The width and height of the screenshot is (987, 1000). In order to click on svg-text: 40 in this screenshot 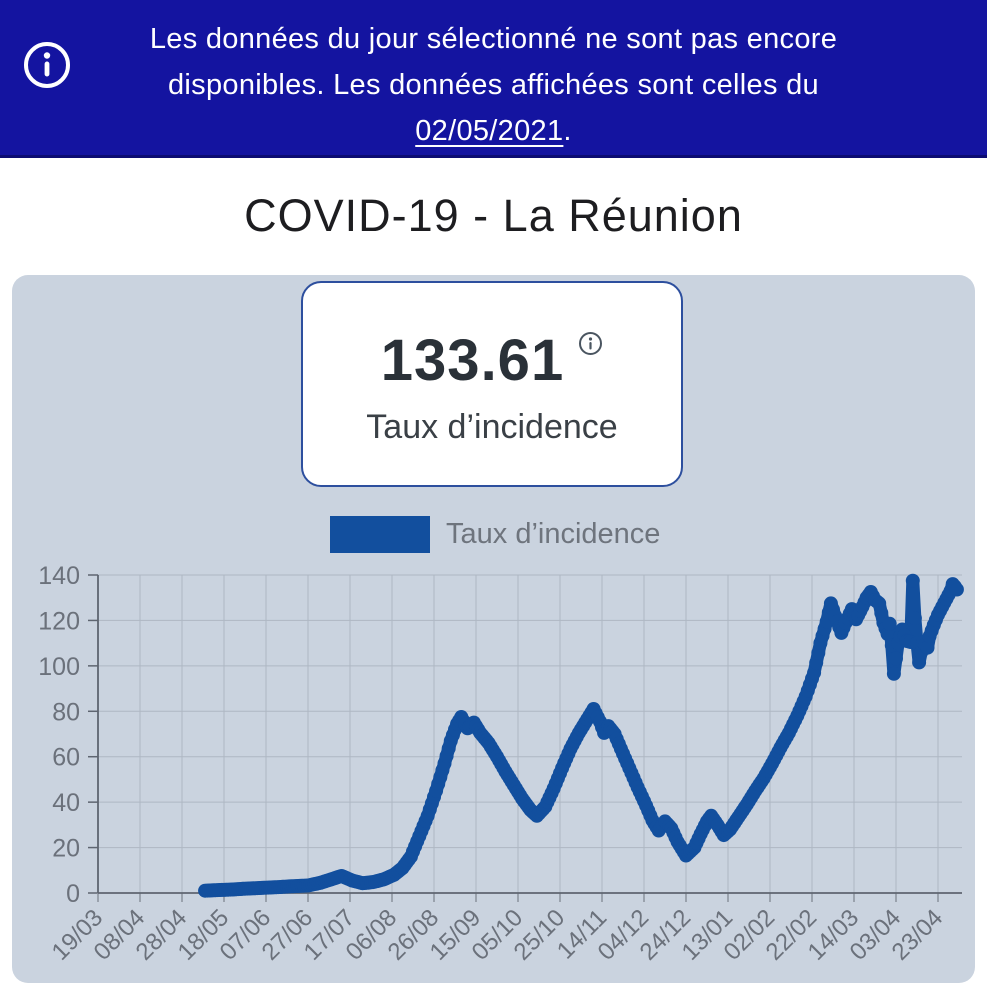, I will do `click(66, 803)`.